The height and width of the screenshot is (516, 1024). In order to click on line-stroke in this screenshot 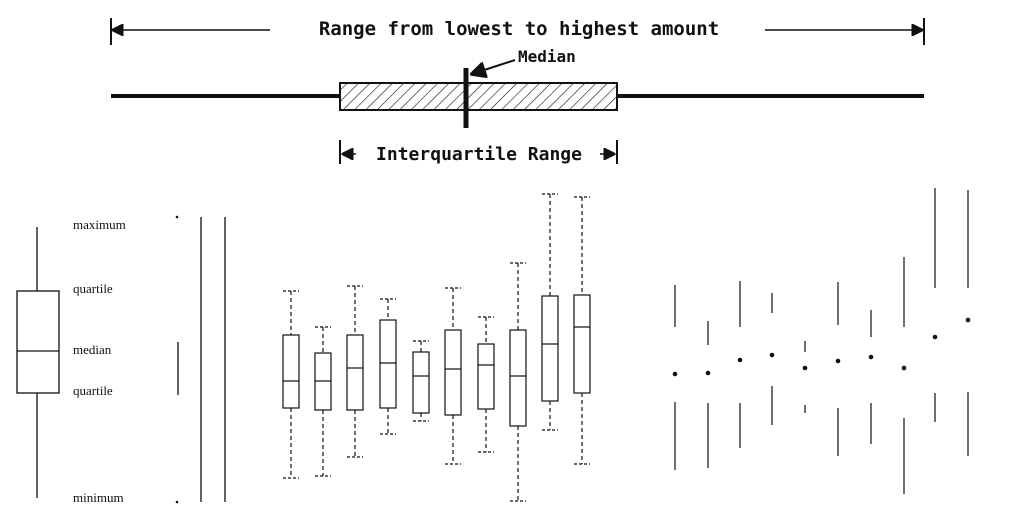, I will do `click(494, 66)`.